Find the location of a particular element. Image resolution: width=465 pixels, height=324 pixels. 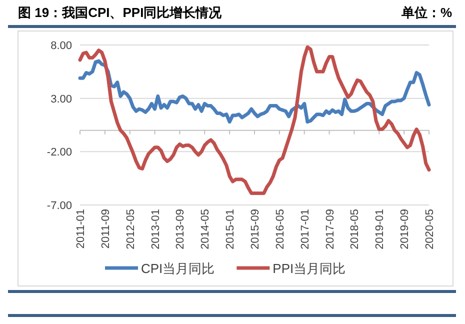

x-tick-label: 2011-09 is located at coordinates (106, 229).